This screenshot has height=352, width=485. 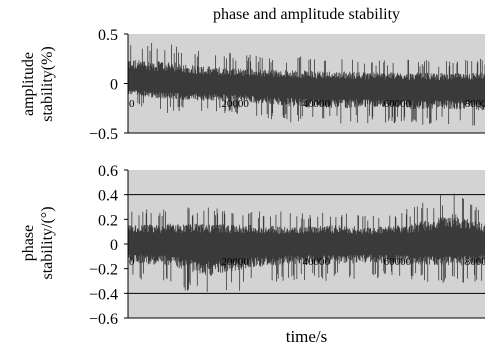 I want to click on amplitude-y-axis-label: amplitude stability(%), so click(x=38, y=84).